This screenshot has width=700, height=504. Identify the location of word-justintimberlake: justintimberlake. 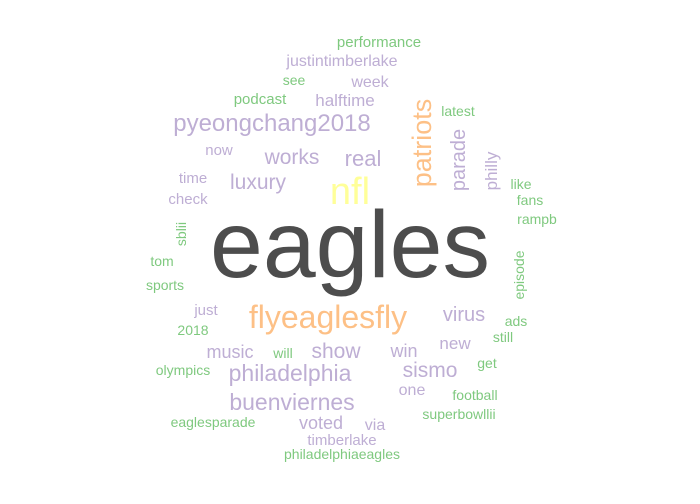
(341, 61).